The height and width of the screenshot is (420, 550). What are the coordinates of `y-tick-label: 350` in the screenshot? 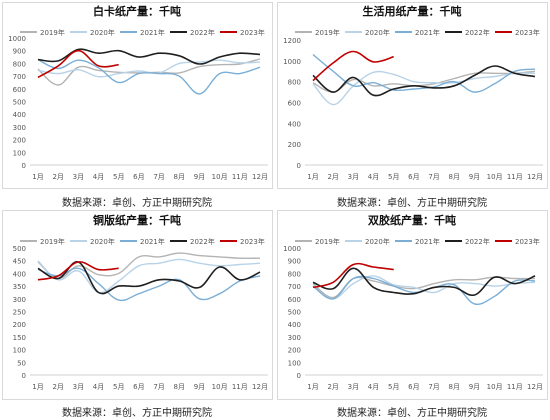 It's located at (19, 287).